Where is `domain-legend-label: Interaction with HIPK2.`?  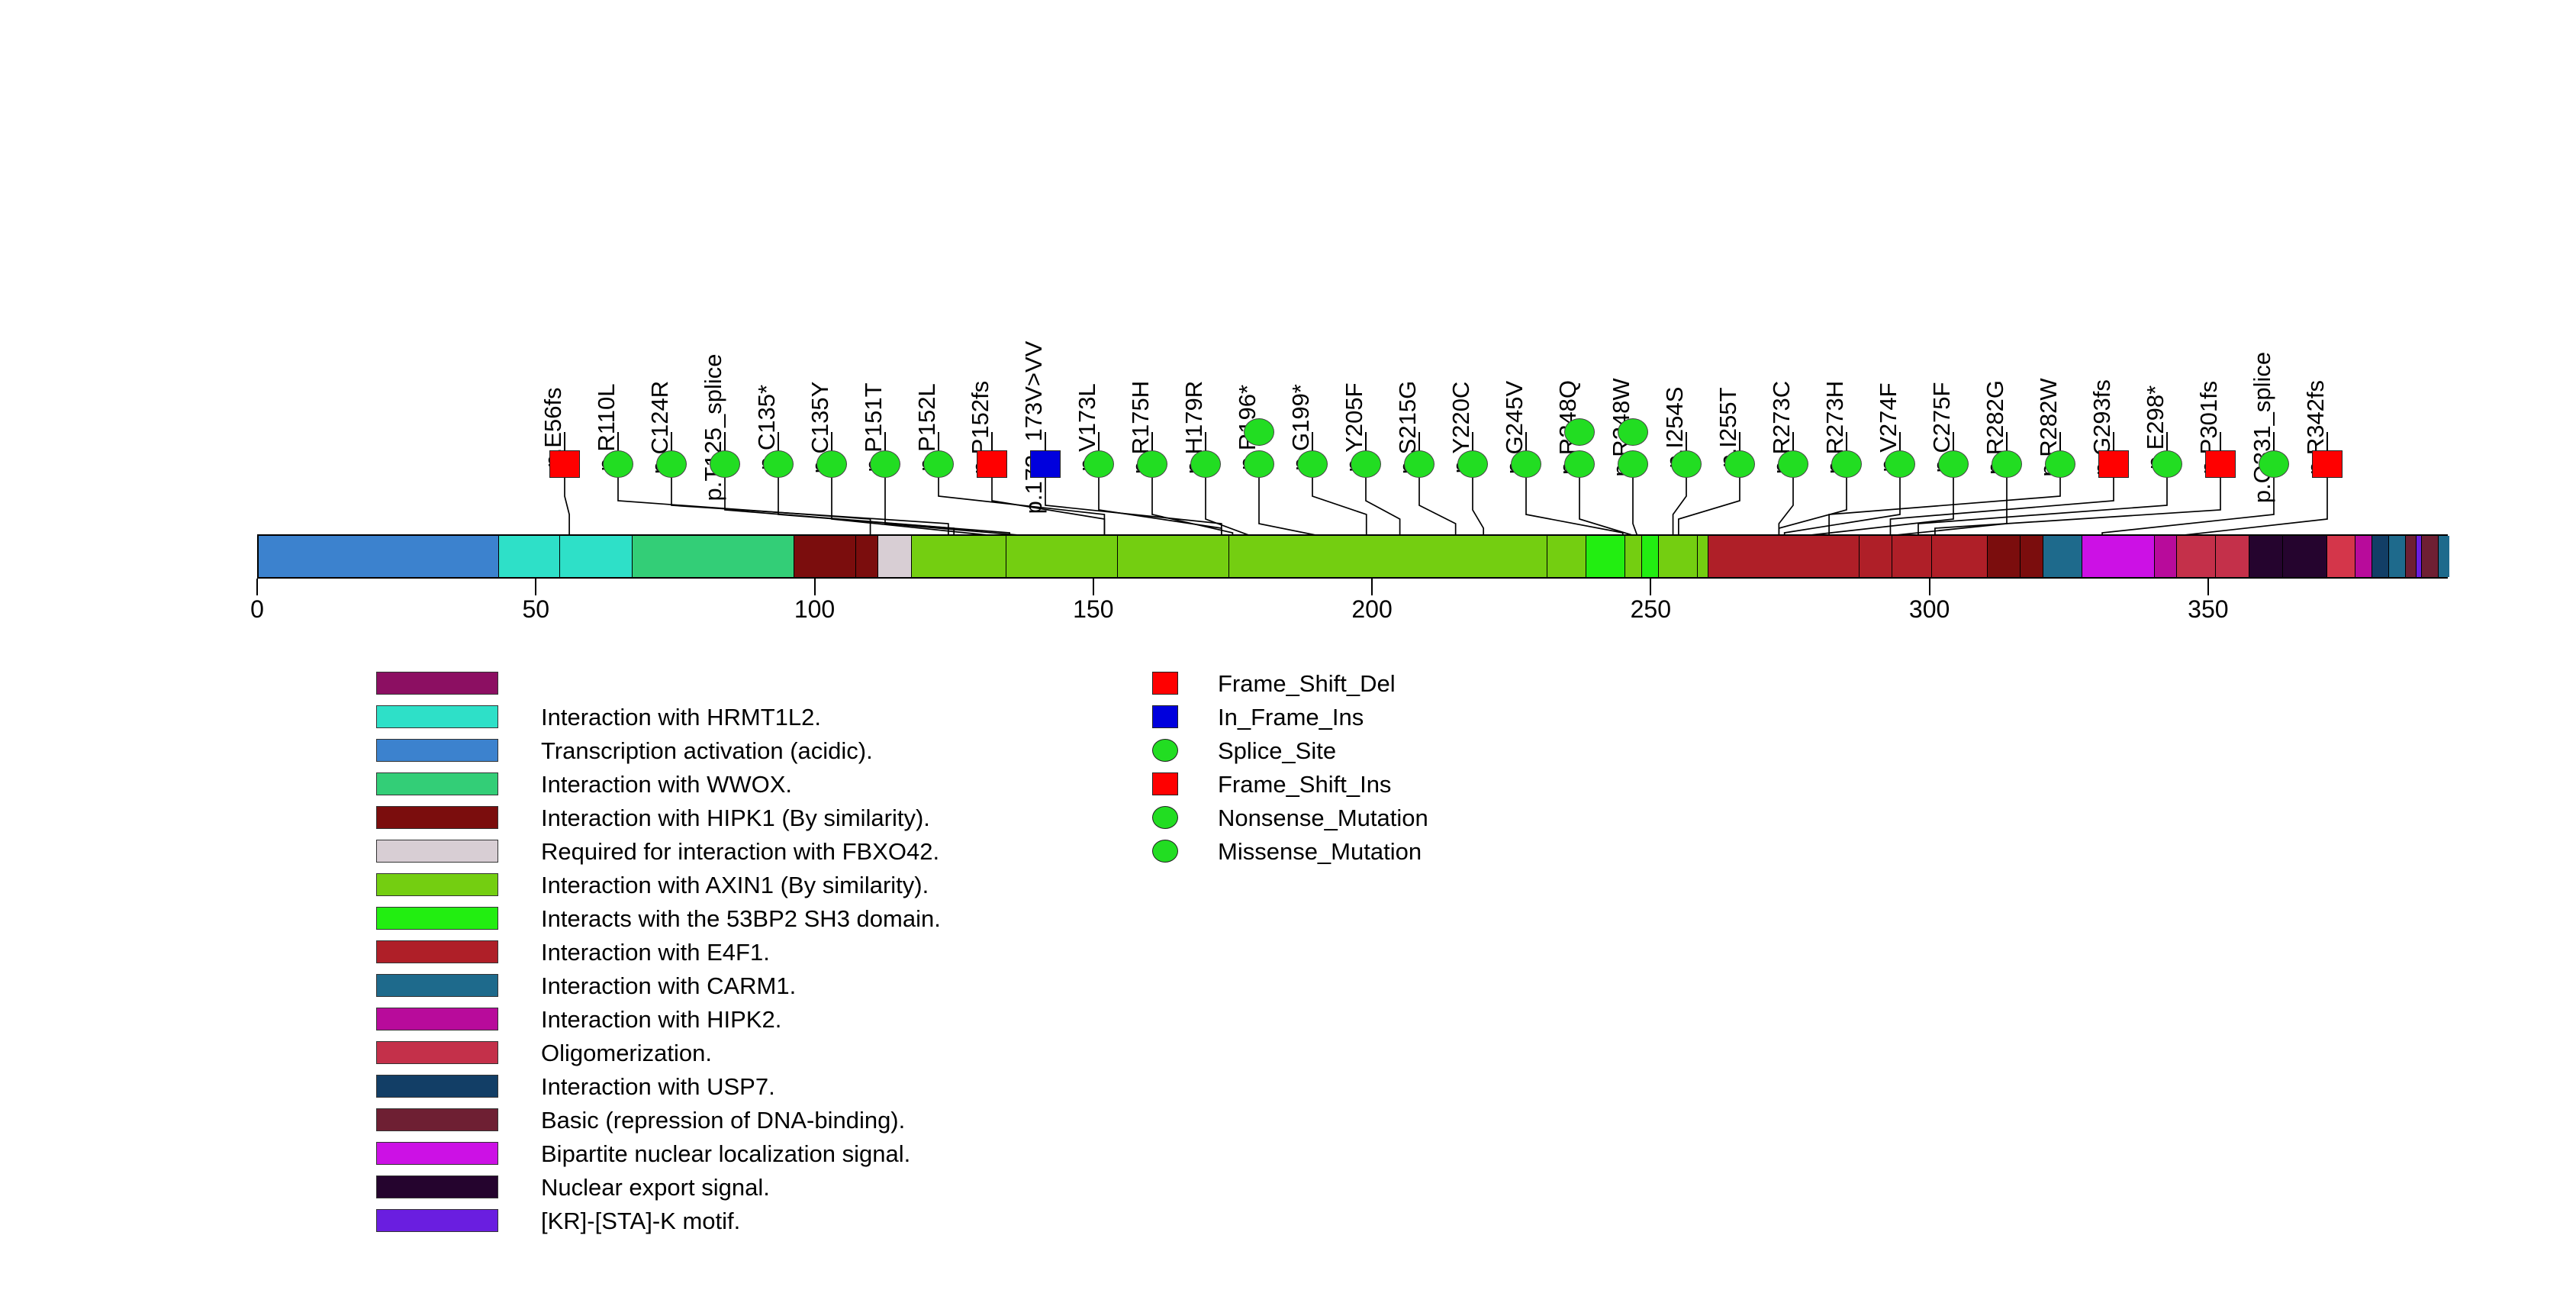 domain-legend-label: Interaction with HIPK2. is located at coordinates (661, 1019).